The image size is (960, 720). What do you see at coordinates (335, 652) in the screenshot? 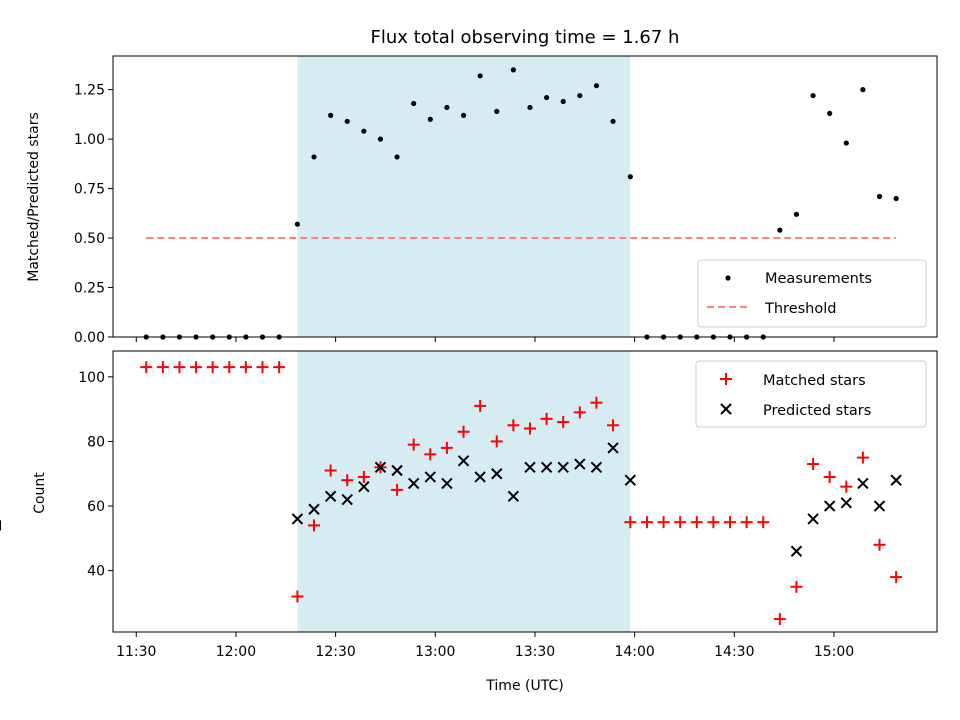
I see `x-tick-label: 12:30` at bounding box center [335, 652].